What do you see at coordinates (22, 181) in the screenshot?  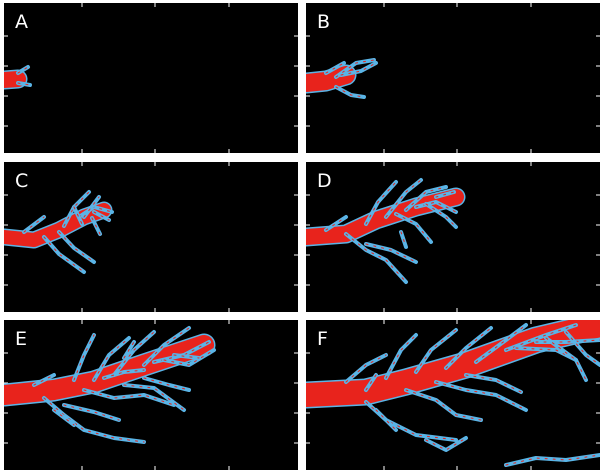 I see `panel-label: C` at bounding box center [22, 181].